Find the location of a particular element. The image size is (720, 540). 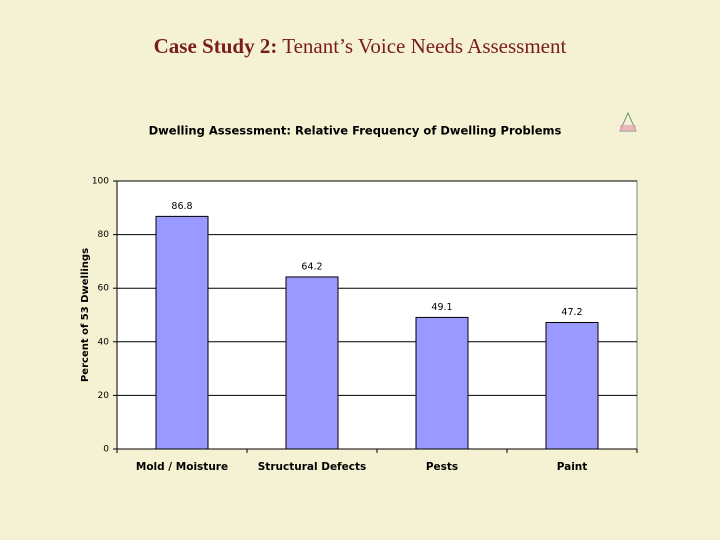

slide-title-rest: Tenant’s Voice Needs Assessment is located at coordinates (424, 46).